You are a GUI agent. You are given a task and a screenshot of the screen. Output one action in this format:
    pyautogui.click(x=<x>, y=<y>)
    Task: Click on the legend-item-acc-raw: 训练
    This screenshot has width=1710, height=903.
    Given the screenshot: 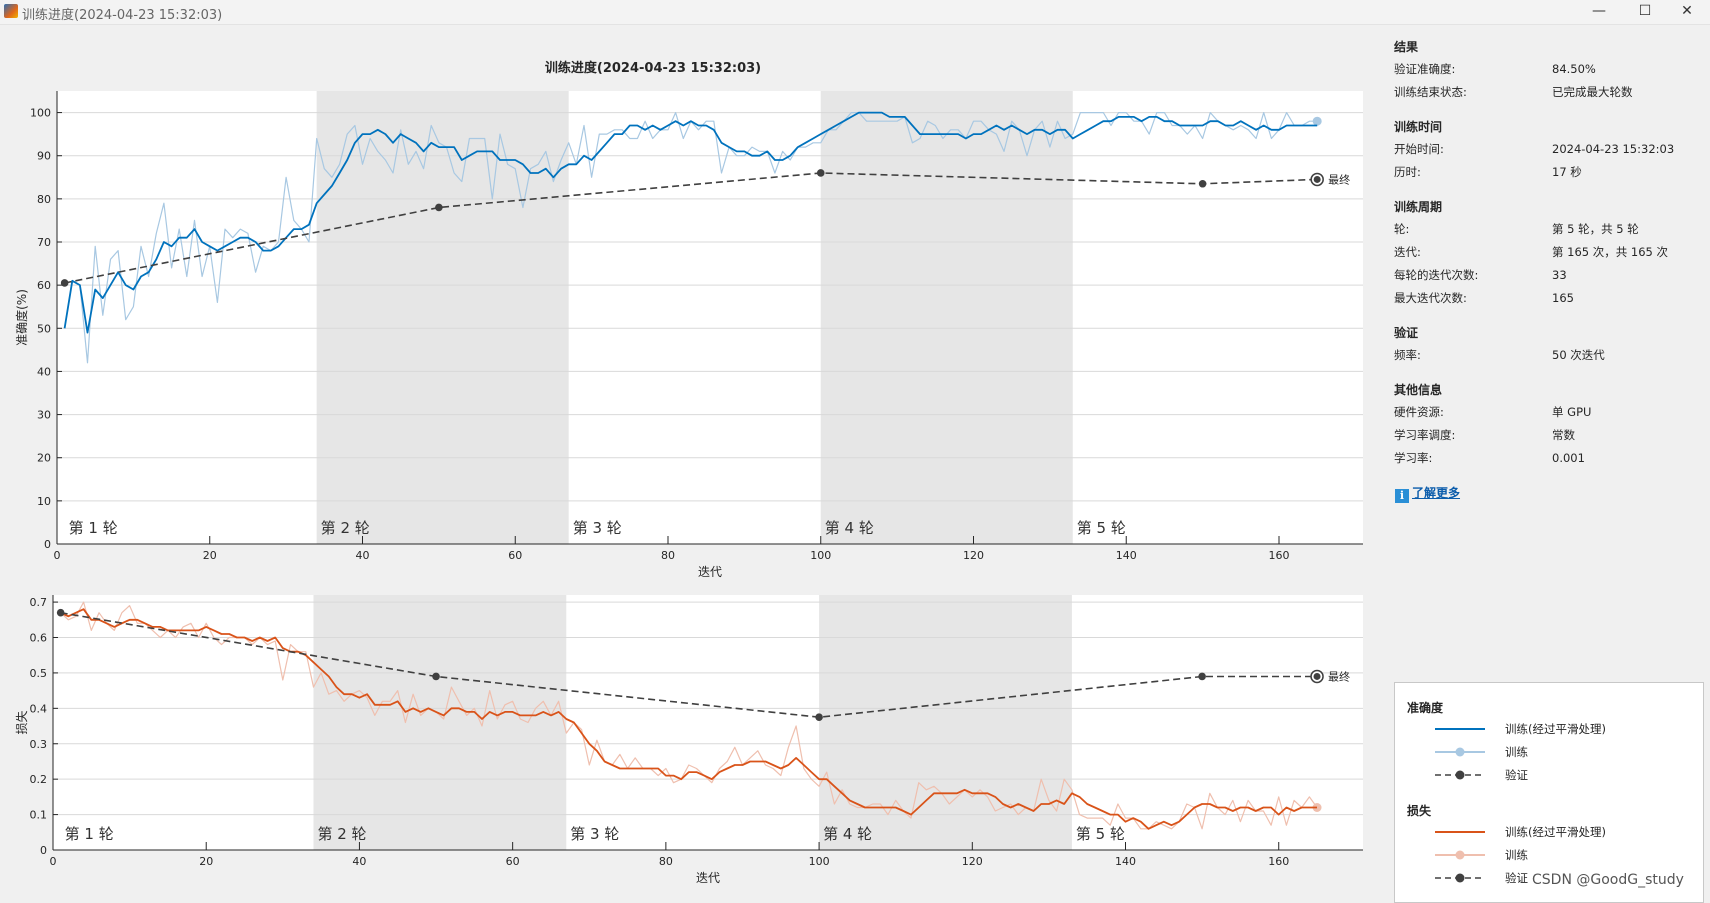 What is the action you would take?
    pyautogui.click(x=1565, y=752)
    